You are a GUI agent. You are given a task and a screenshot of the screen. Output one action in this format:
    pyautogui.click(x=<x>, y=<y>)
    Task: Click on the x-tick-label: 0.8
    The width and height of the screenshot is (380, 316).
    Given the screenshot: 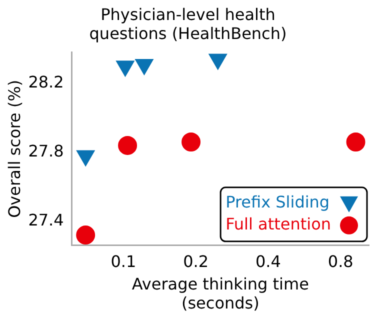 What is the action you would take?
    pyautogui.click(x=341, y=262)
    